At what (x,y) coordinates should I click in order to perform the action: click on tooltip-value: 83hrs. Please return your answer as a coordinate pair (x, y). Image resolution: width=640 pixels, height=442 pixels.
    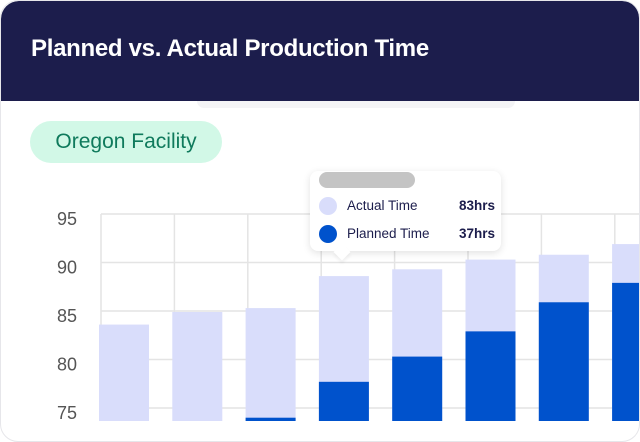
    Looking at the image, I should click on (476, 205).